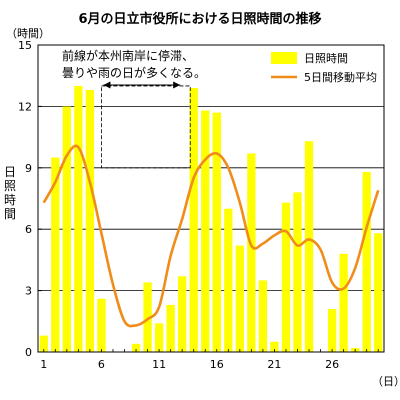 Image resolution: width=400 pixels, height=400 pixels. I want to click on legend-label-line: 5日間移動平均, so click(340, 77).